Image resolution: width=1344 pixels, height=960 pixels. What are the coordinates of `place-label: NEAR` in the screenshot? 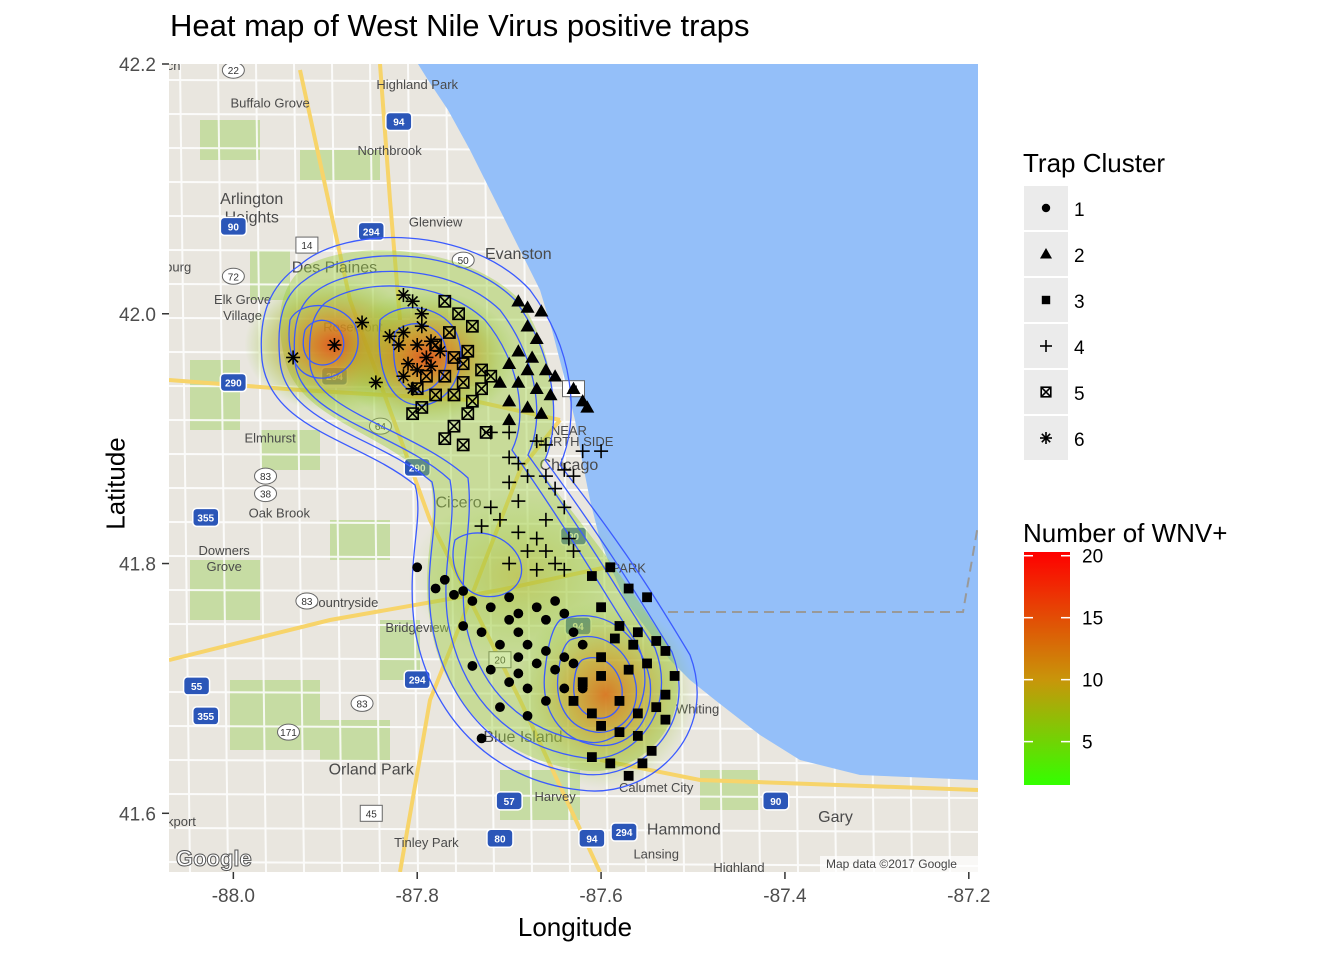 It's located at (569, 430).